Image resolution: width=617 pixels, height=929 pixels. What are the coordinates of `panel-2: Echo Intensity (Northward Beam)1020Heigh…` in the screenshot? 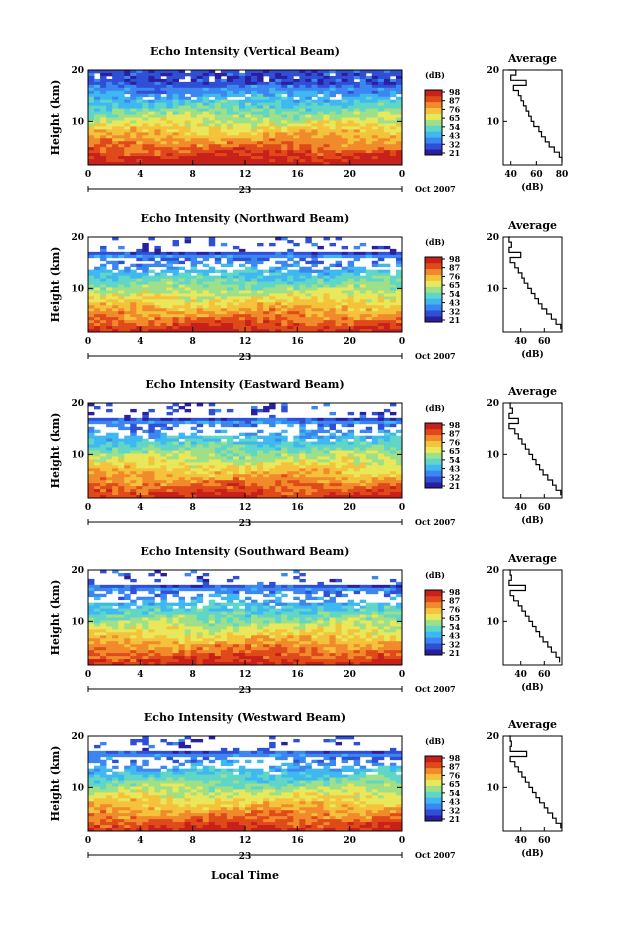 It's located at (306, 287).